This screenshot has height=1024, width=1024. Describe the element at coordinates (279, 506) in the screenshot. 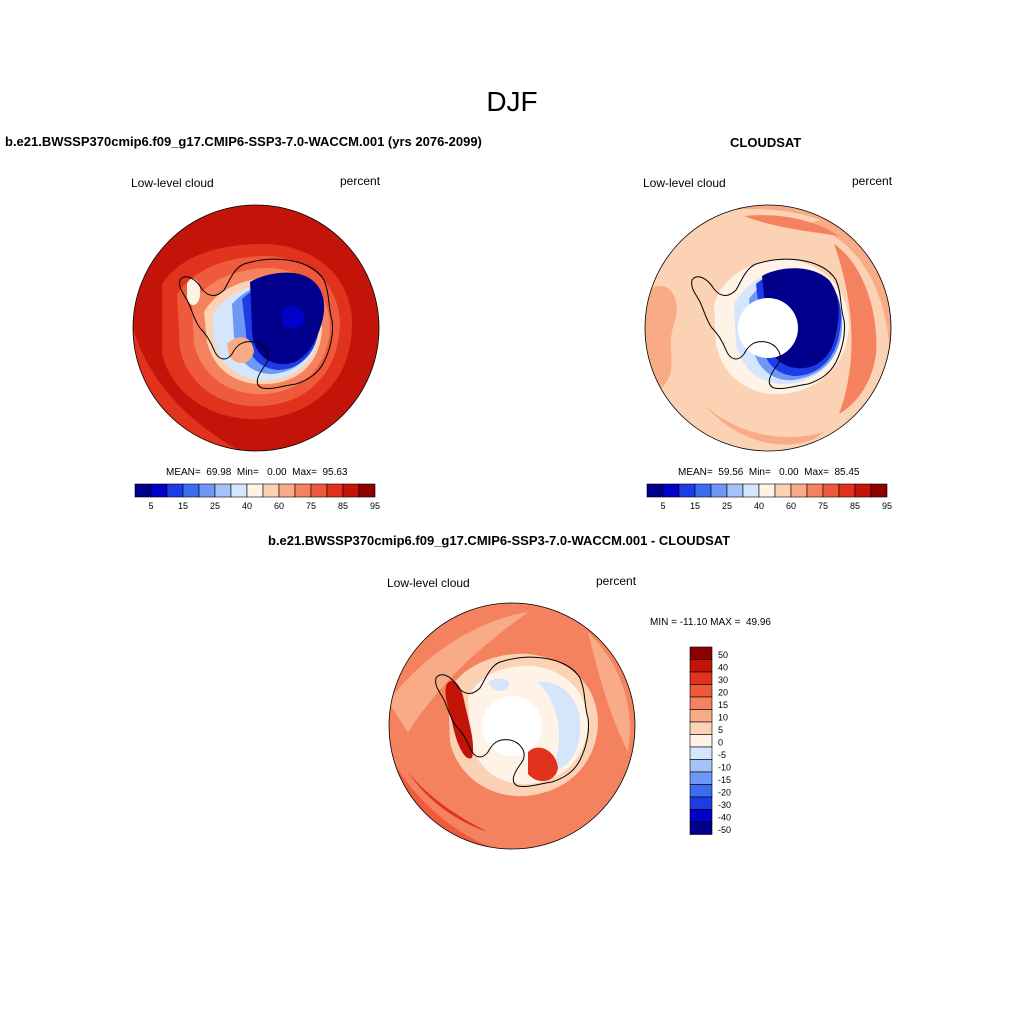

I see `panel1-colorbar-tick-label: 60` at that location.